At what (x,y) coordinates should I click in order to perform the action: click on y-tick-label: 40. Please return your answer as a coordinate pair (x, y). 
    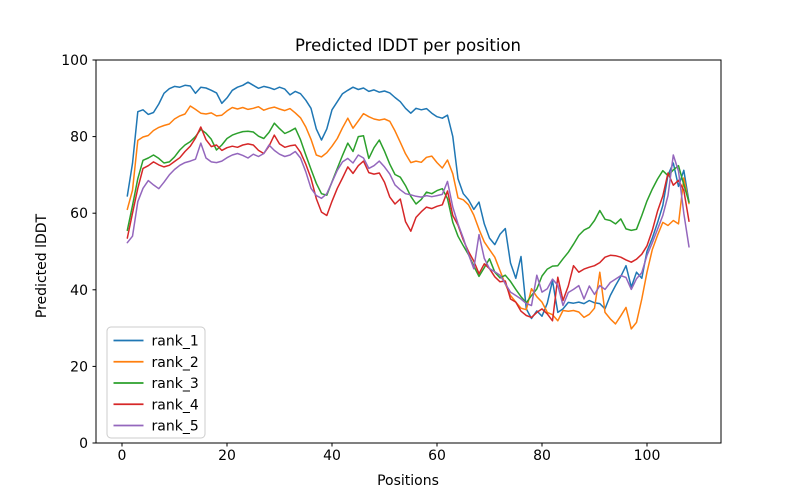
    Looking at the image, I should click on (79, 291).